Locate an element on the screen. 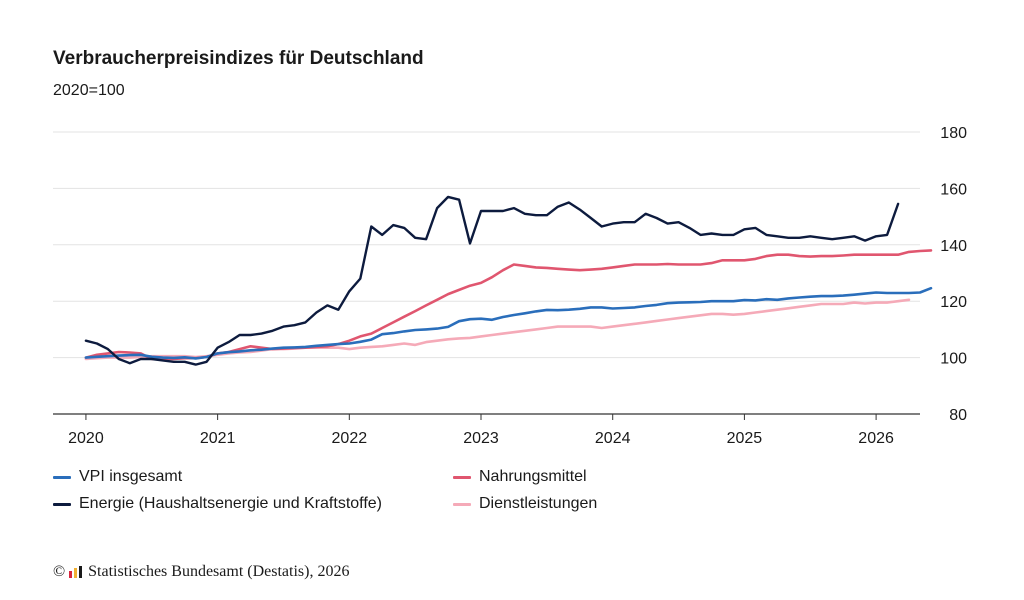 Image resolution: width=1024 pixels, height=600 pixels. legend-swatch-dienstleistungen is located at coordinates (462, 504).